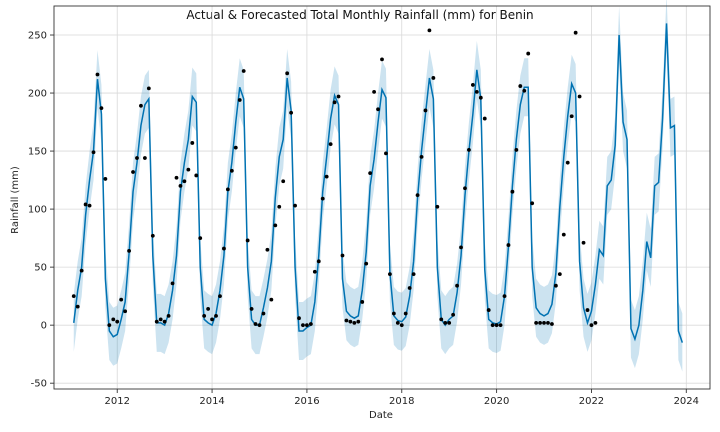 Image resolution: width=720 pixels, height=432 pixels. I want to click on x-tick-label: 2022, so click(591, 401).